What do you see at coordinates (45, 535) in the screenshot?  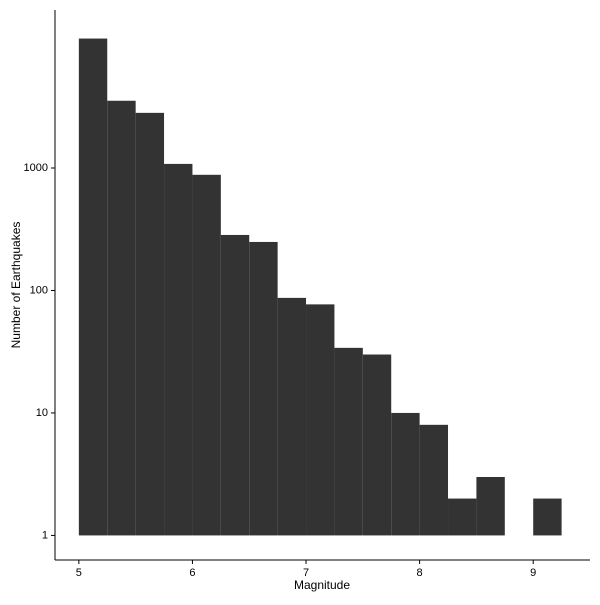 I see `y-tick-label: 1` at bounding box center [45, 535].